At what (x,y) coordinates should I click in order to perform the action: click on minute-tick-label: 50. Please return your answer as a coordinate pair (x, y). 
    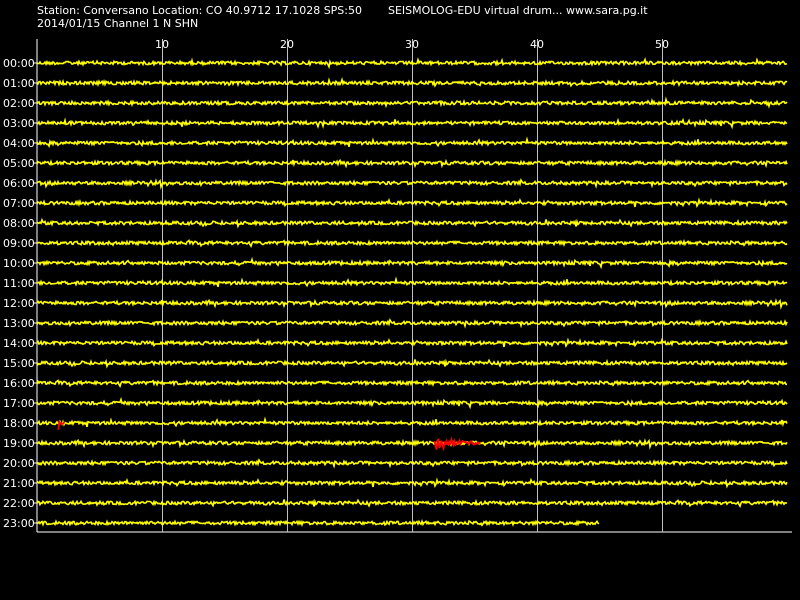
    Looking at the image, I should click on (662, 44).